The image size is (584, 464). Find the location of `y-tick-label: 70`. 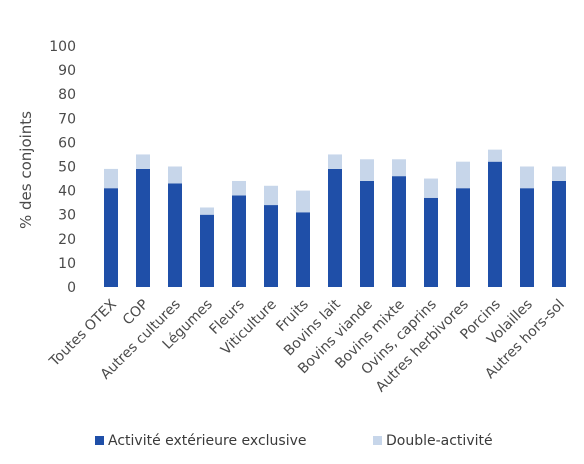

y-tick-label: 70 is located at coordinates (67, 119).